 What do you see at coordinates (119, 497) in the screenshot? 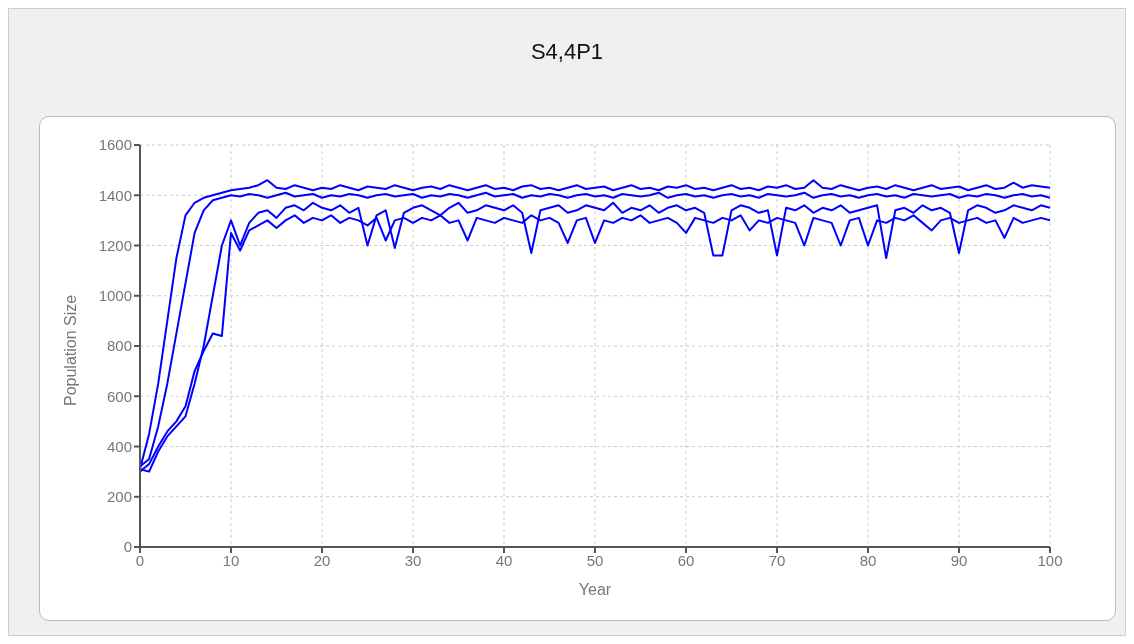
I see `y-tick-label: 200` at bounding box center [119, 497].